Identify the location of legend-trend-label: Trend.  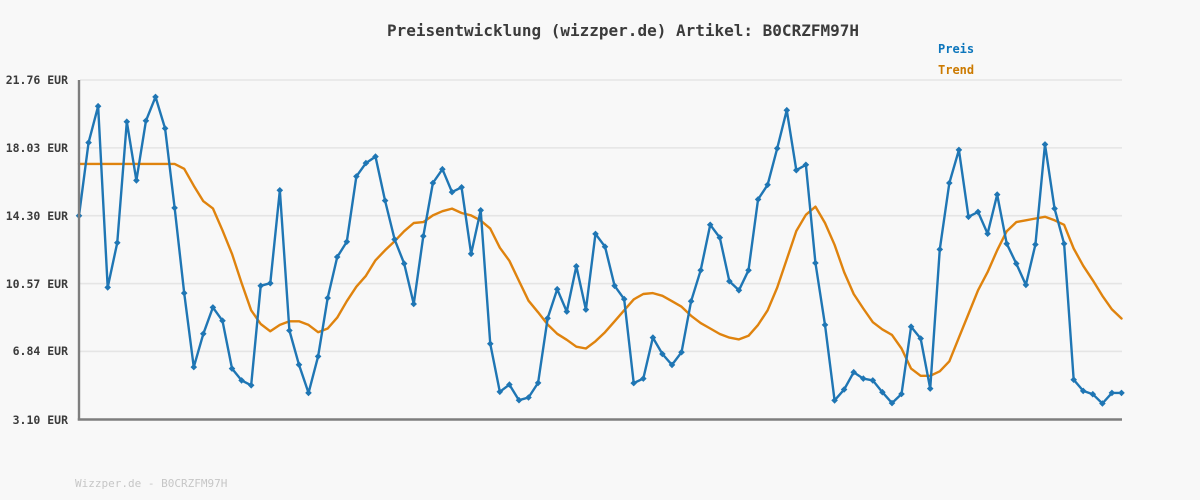
(956, 70).